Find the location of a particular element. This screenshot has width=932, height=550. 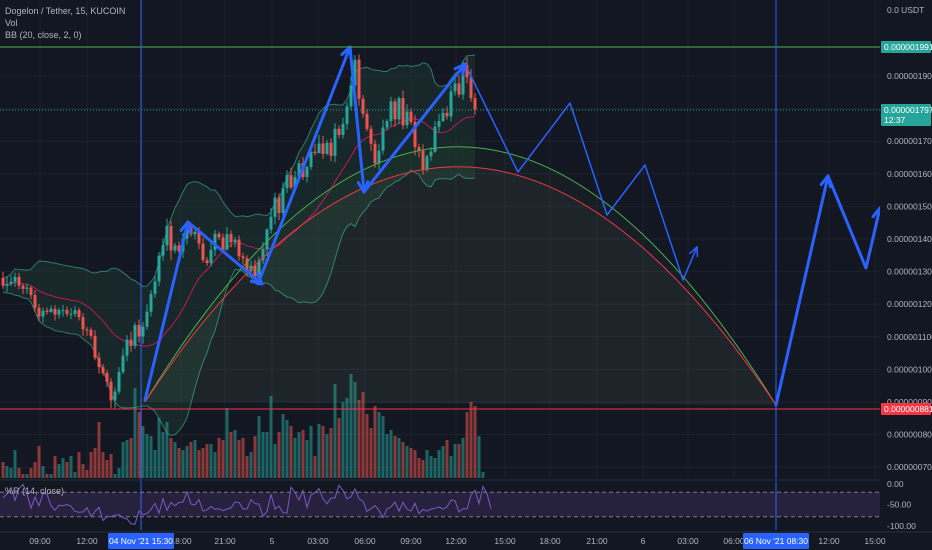

bollinger-legend: BB (20, close, 2, 0) is located at coordinates (43, 35).